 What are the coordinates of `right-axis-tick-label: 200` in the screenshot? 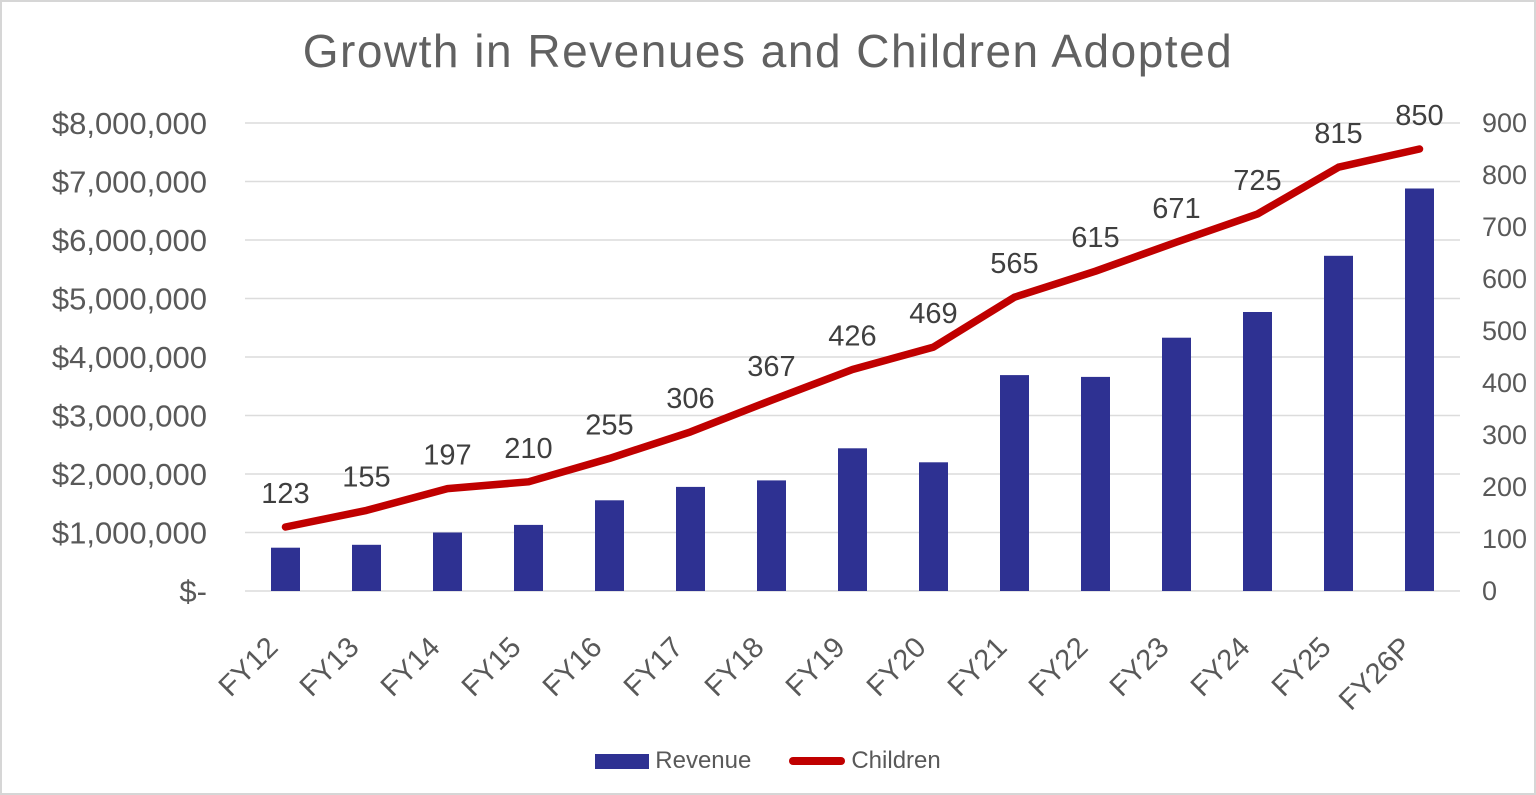 It's located at (1504, 487).